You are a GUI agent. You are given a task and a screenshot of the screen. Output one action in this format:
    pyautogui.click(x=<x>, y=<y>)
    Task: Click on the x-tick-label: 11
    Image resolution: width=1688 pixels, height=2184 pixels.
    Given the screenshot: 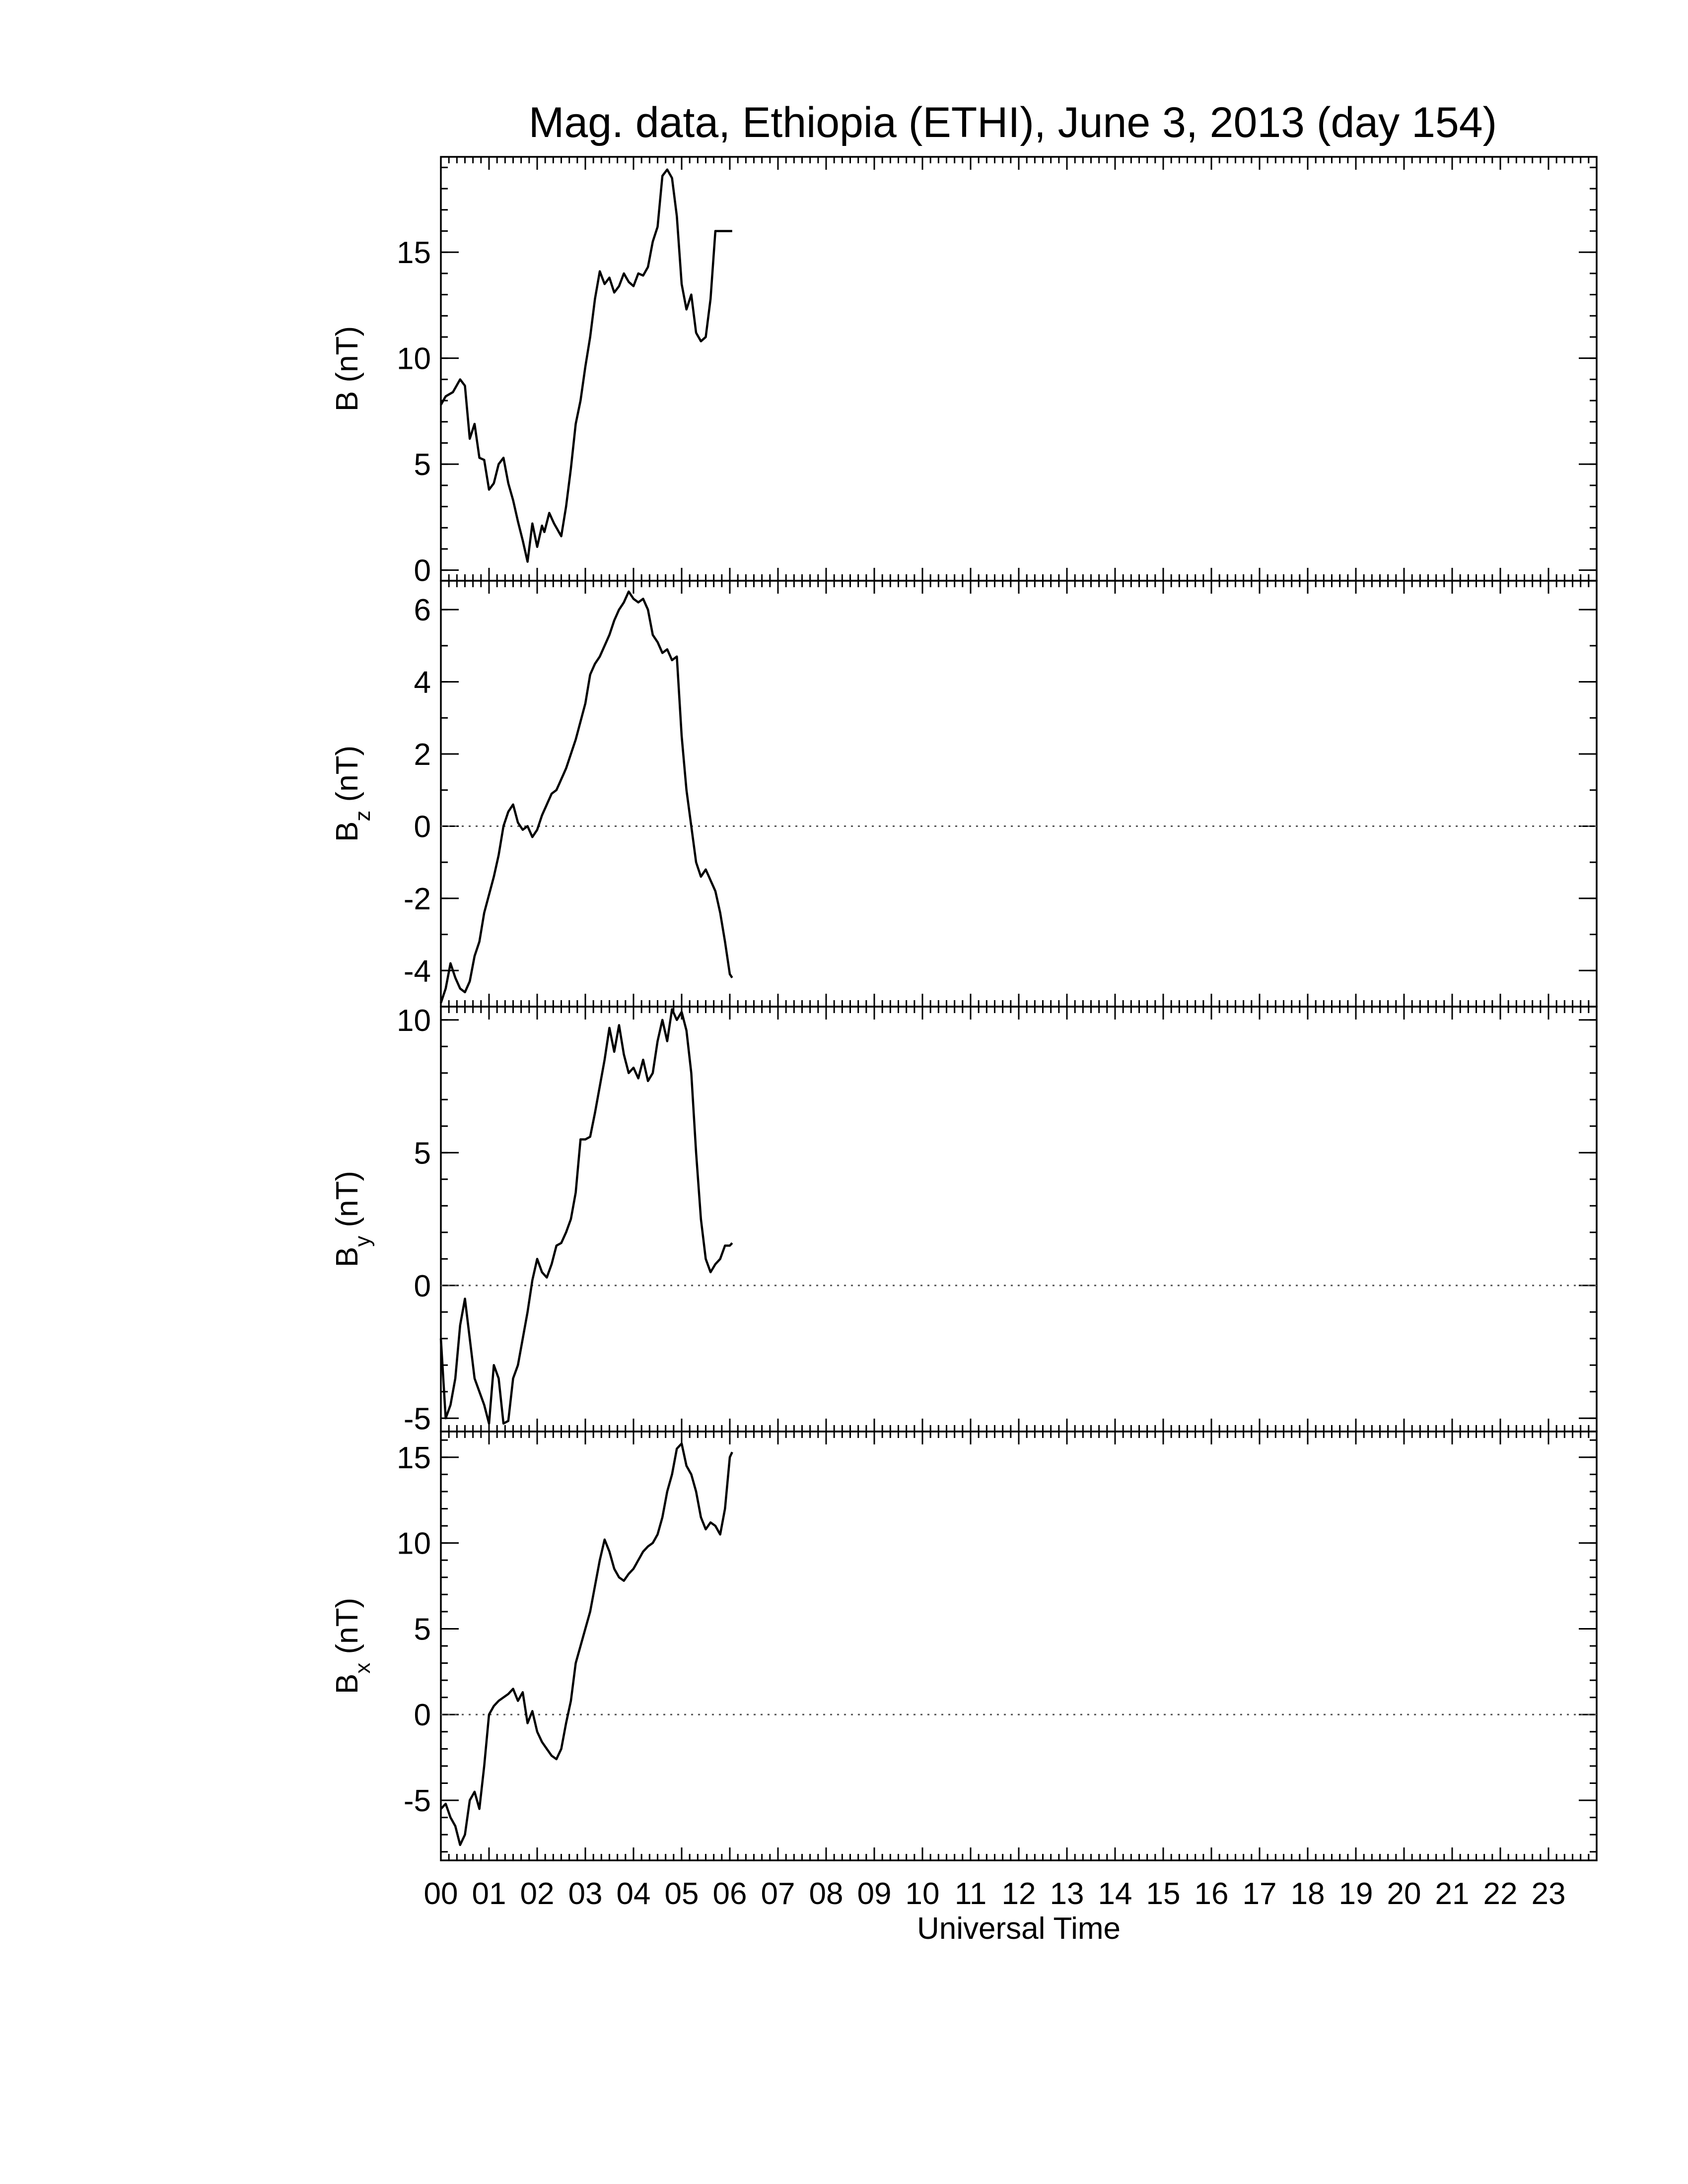 What is the action you would take?
    pyautogui.click(x=970, y=1894)
    